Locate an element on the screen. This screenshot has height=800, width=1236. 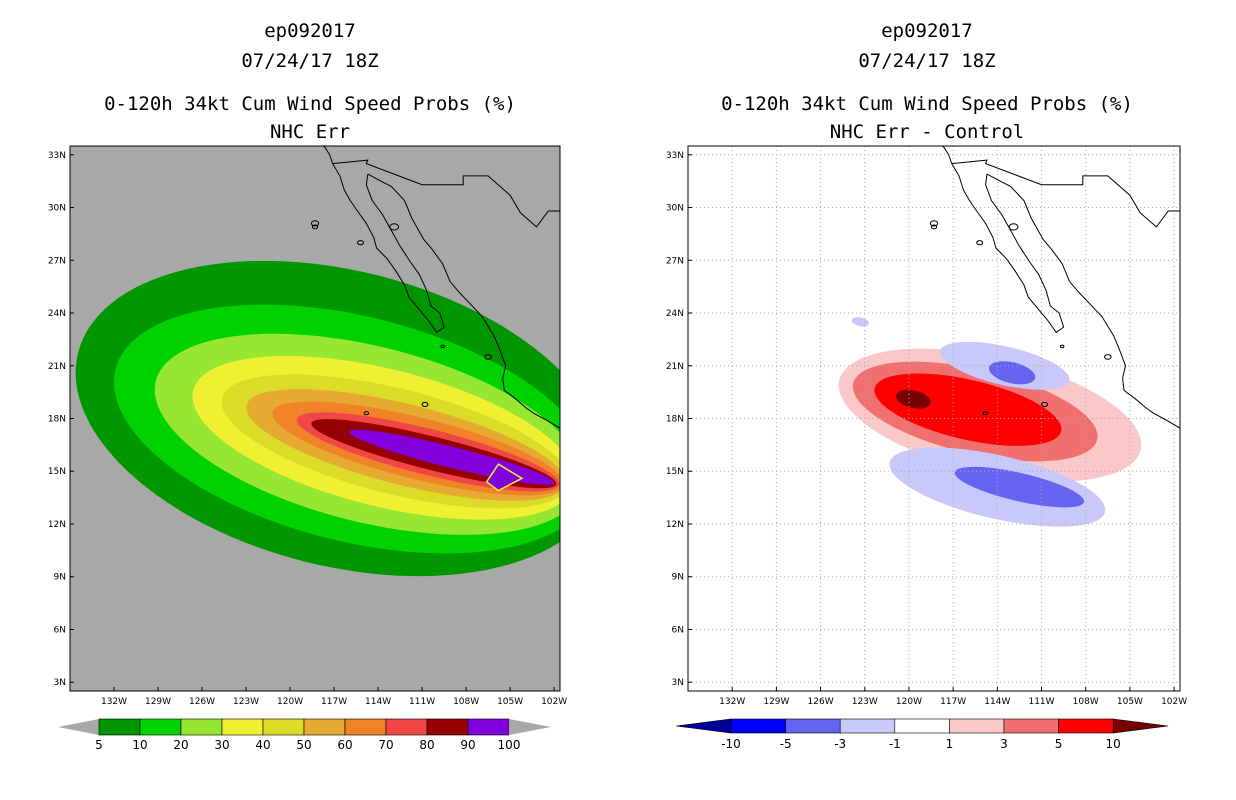
right-contour--3-7 is located at coordinates (1012, 373).